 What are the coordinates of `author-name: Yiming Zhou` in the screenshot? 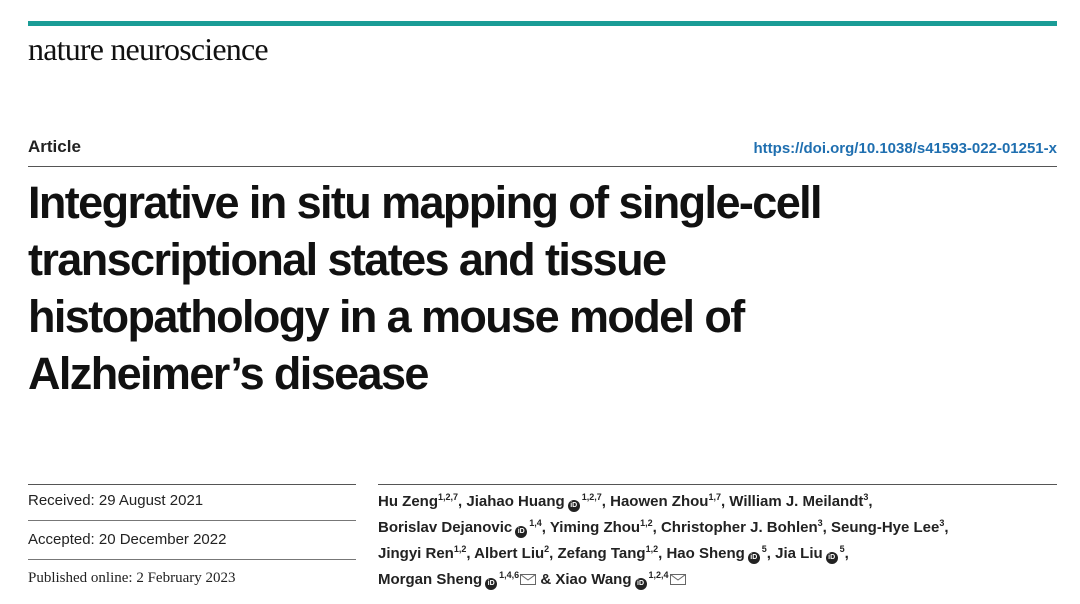 It's located at (595, 527).